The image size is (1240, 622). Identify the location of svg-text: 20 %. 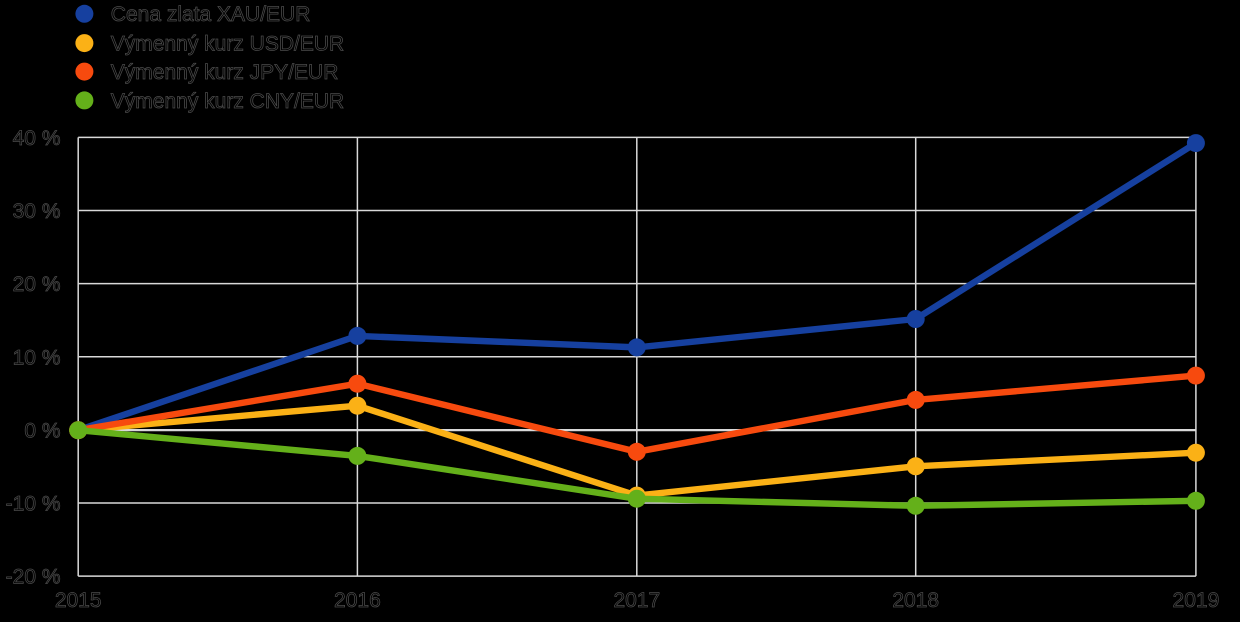
(37, 284).